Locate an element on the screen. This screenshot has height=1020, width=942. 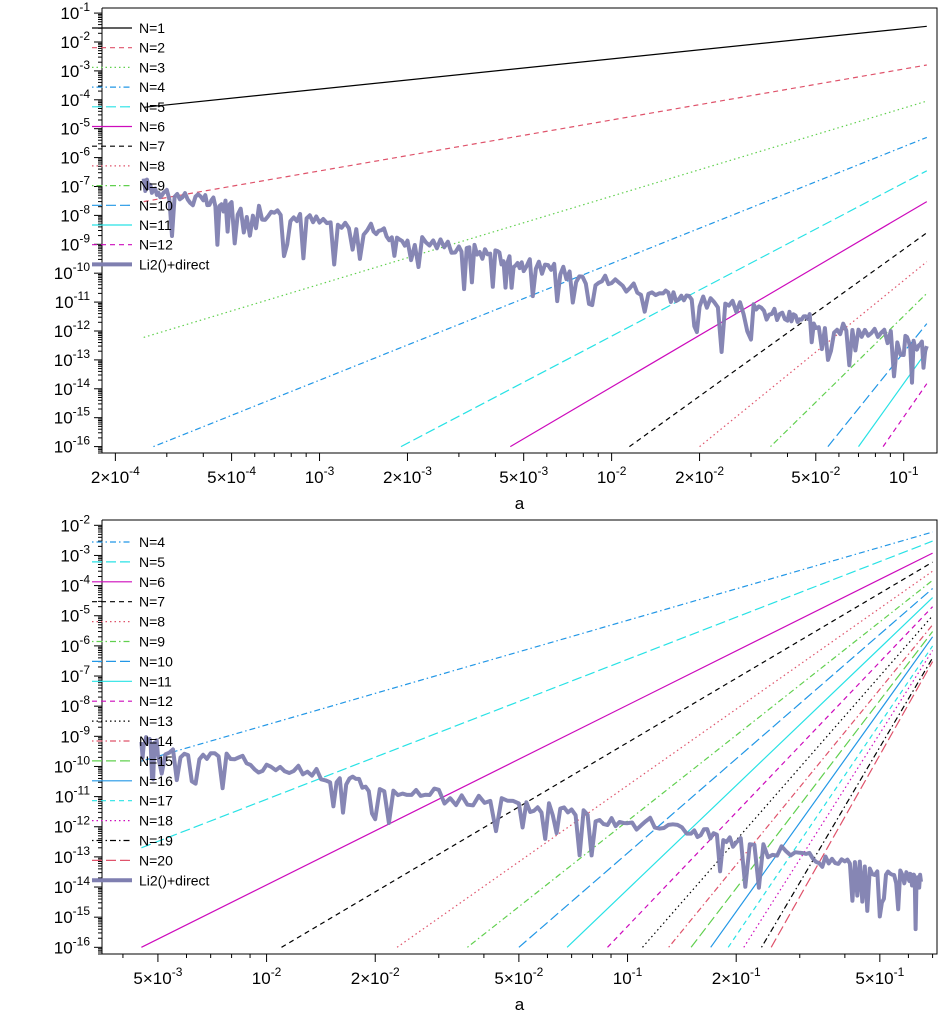
series-line-n15 is located at coordinates (812, 789).